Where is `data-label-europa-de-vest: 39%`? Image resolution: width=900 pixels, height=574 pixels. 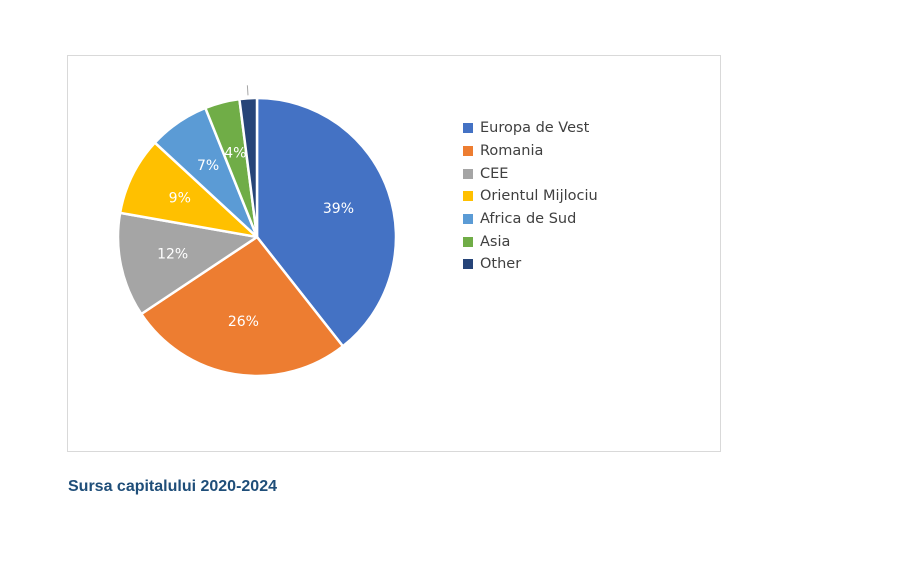 data-label-europa-de-vest: 39% is located at coordinates (338, 209).